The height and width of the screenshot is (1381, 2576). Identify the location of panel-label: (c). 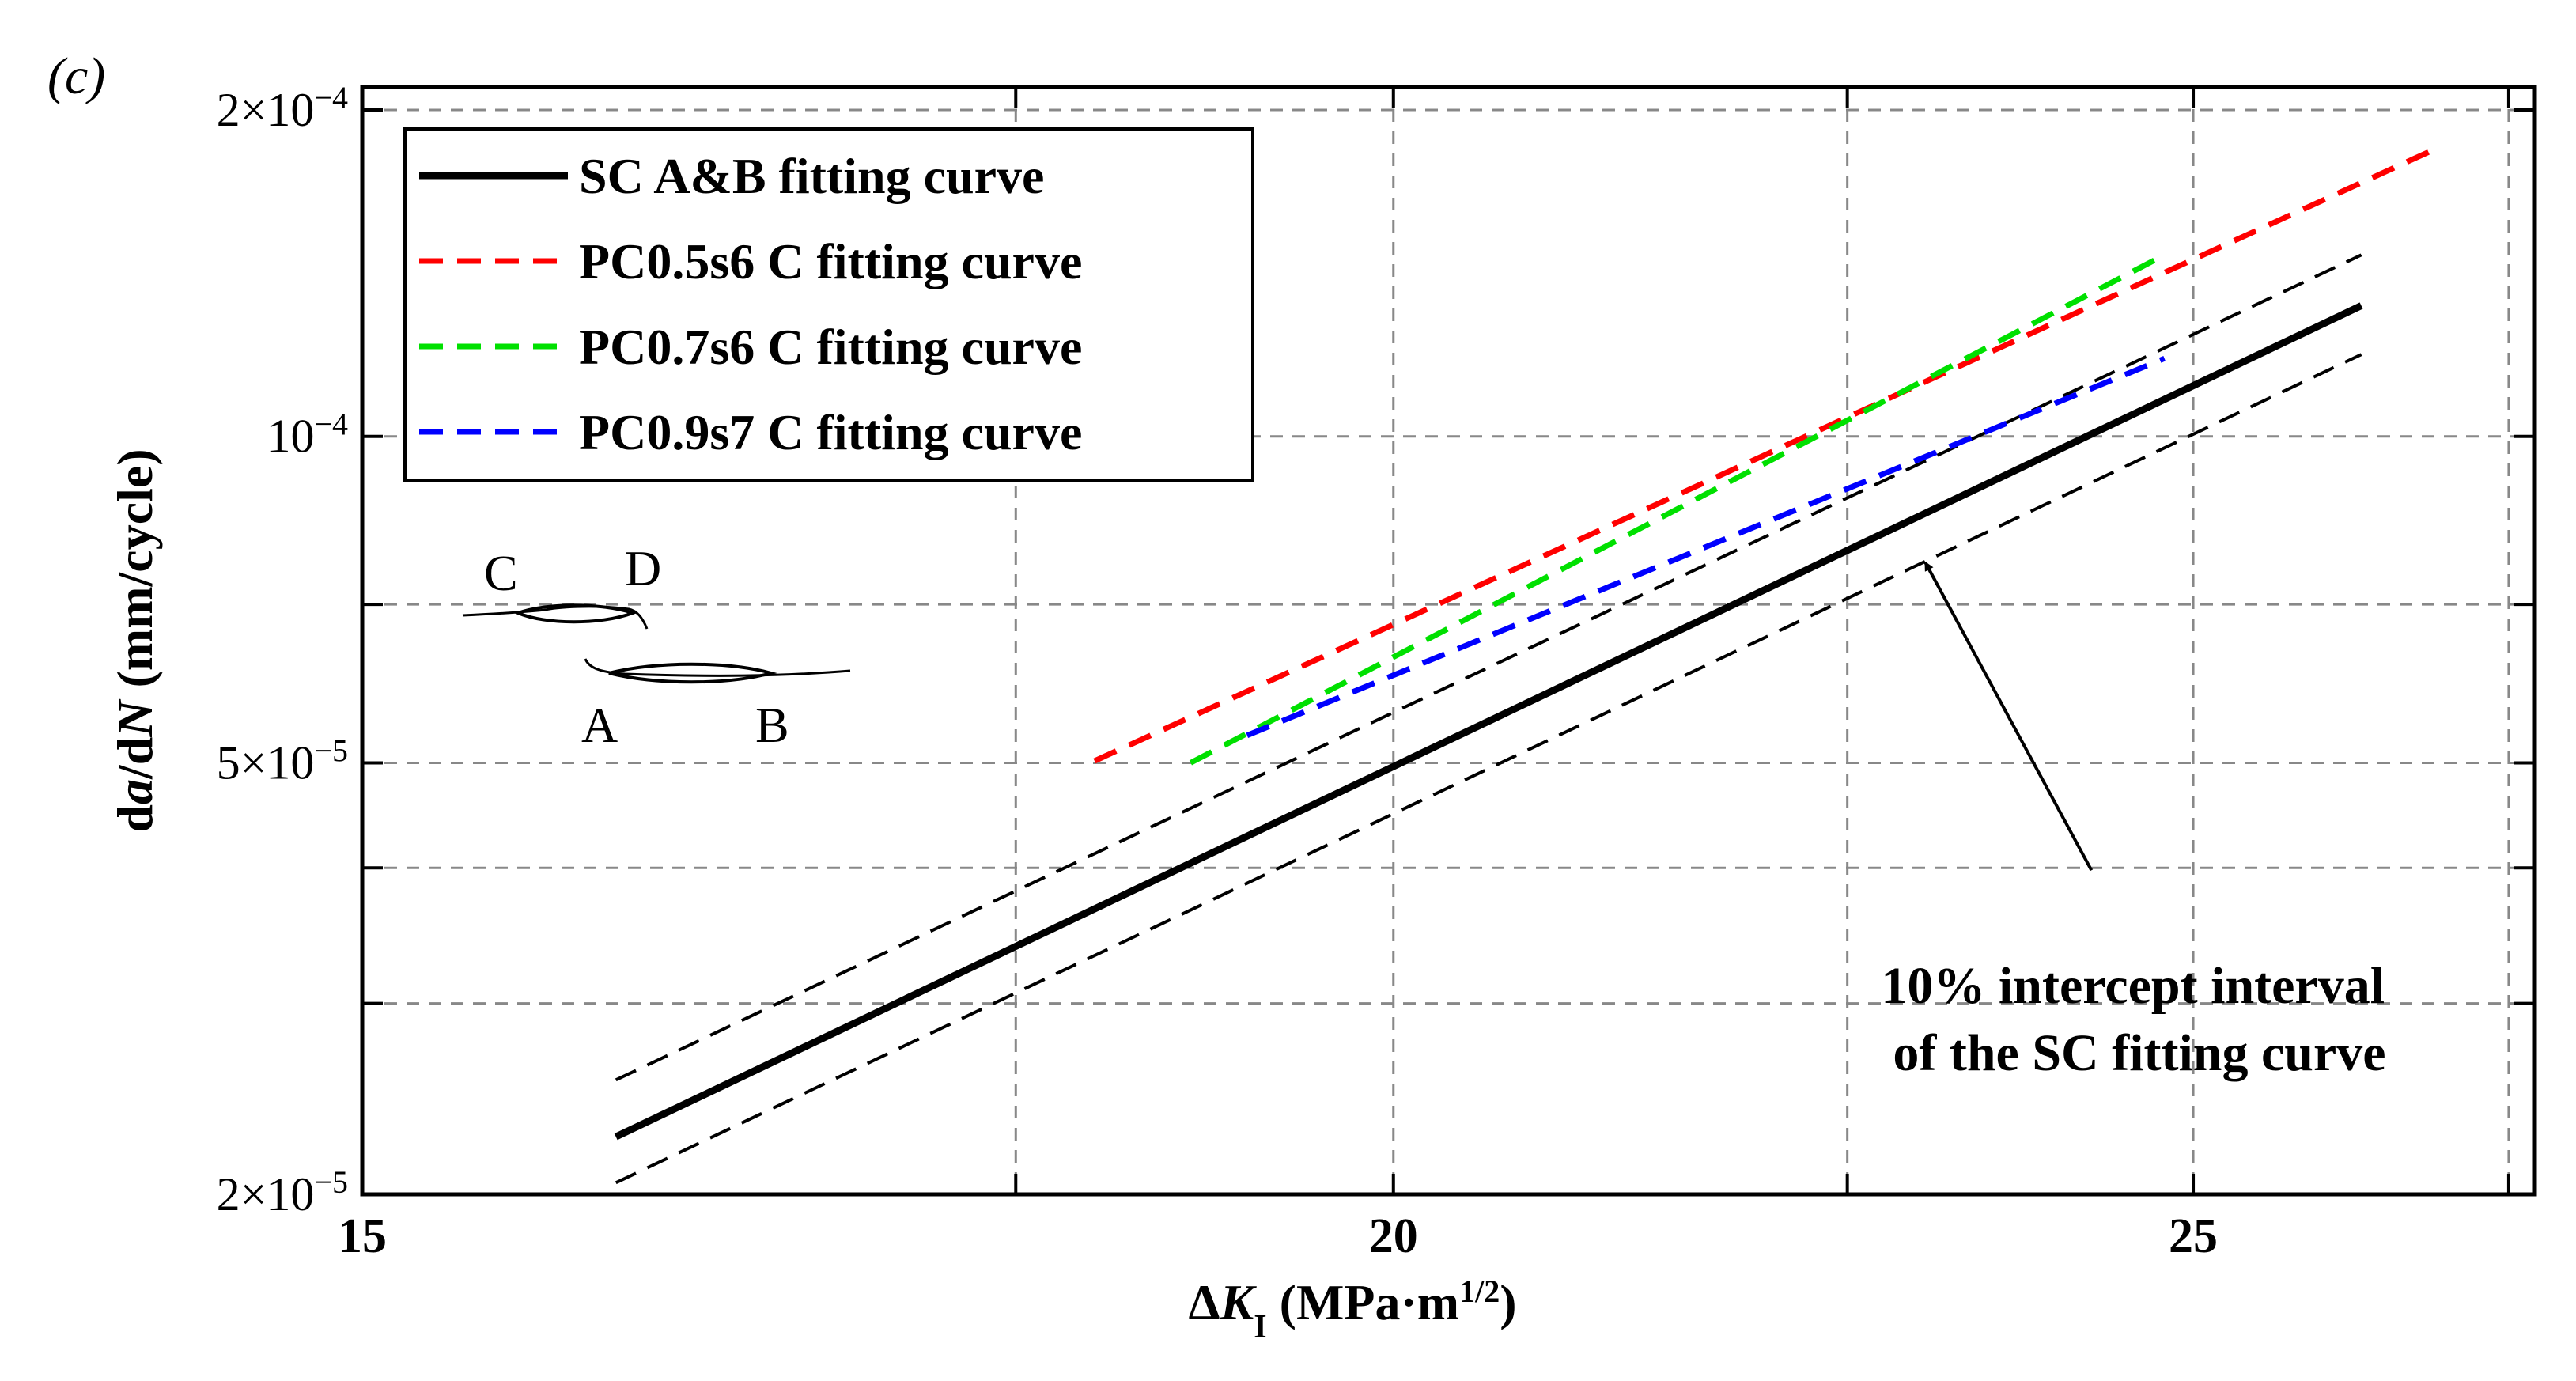
(76, 76).